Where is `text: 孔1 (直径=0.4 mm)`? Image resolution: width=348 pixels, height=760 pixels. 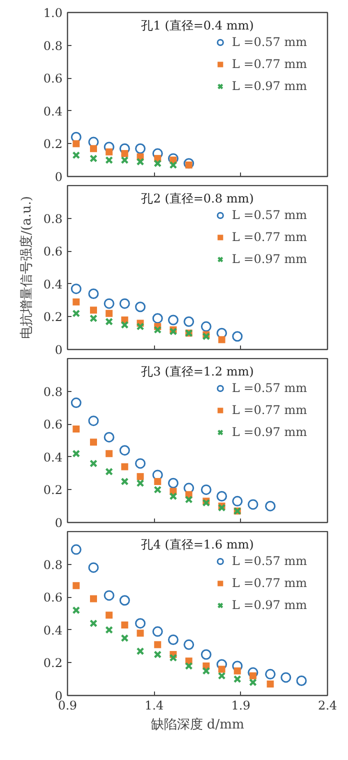
text: 孔1 (直径=0.4 mm) is located at coordinates (197, 25).